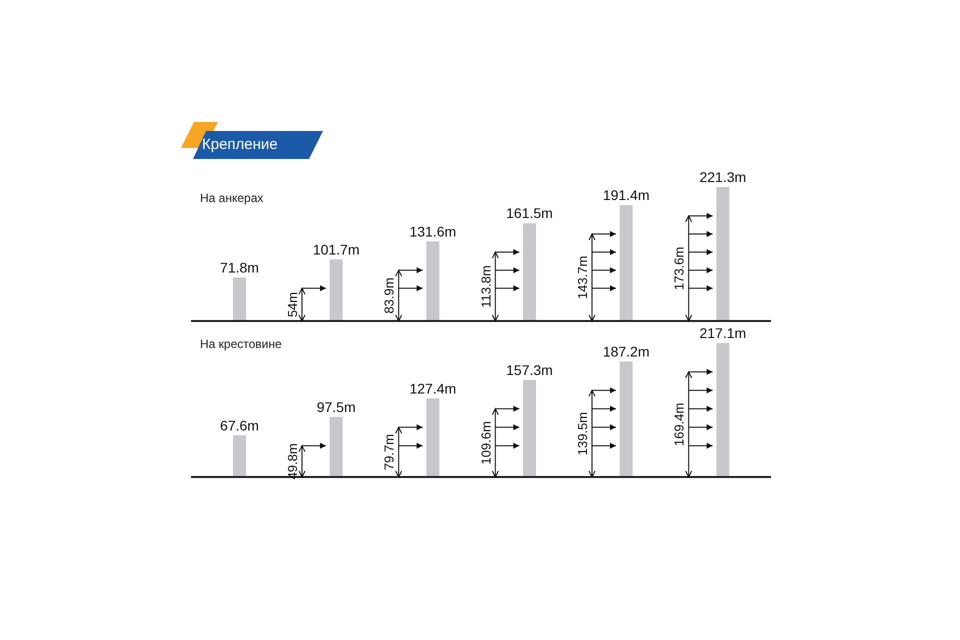 Image resolution: width=960 pixels, height=640 pixels. Describe the element at coordinates (432, 388) in the screenshot. I see `data-label: 127.4m` at that location.